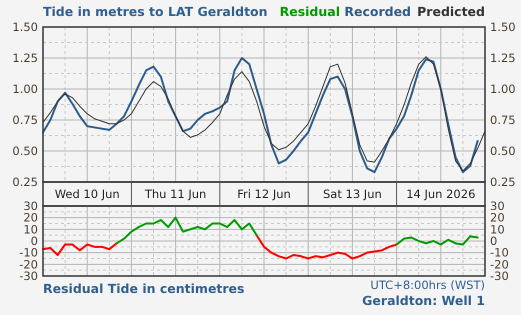 Image resolution: width=521 pixels, height=315 pixels. Describe the element at coordinates (451, 11) in the screenshot. I see `text: Predicted` at that location.